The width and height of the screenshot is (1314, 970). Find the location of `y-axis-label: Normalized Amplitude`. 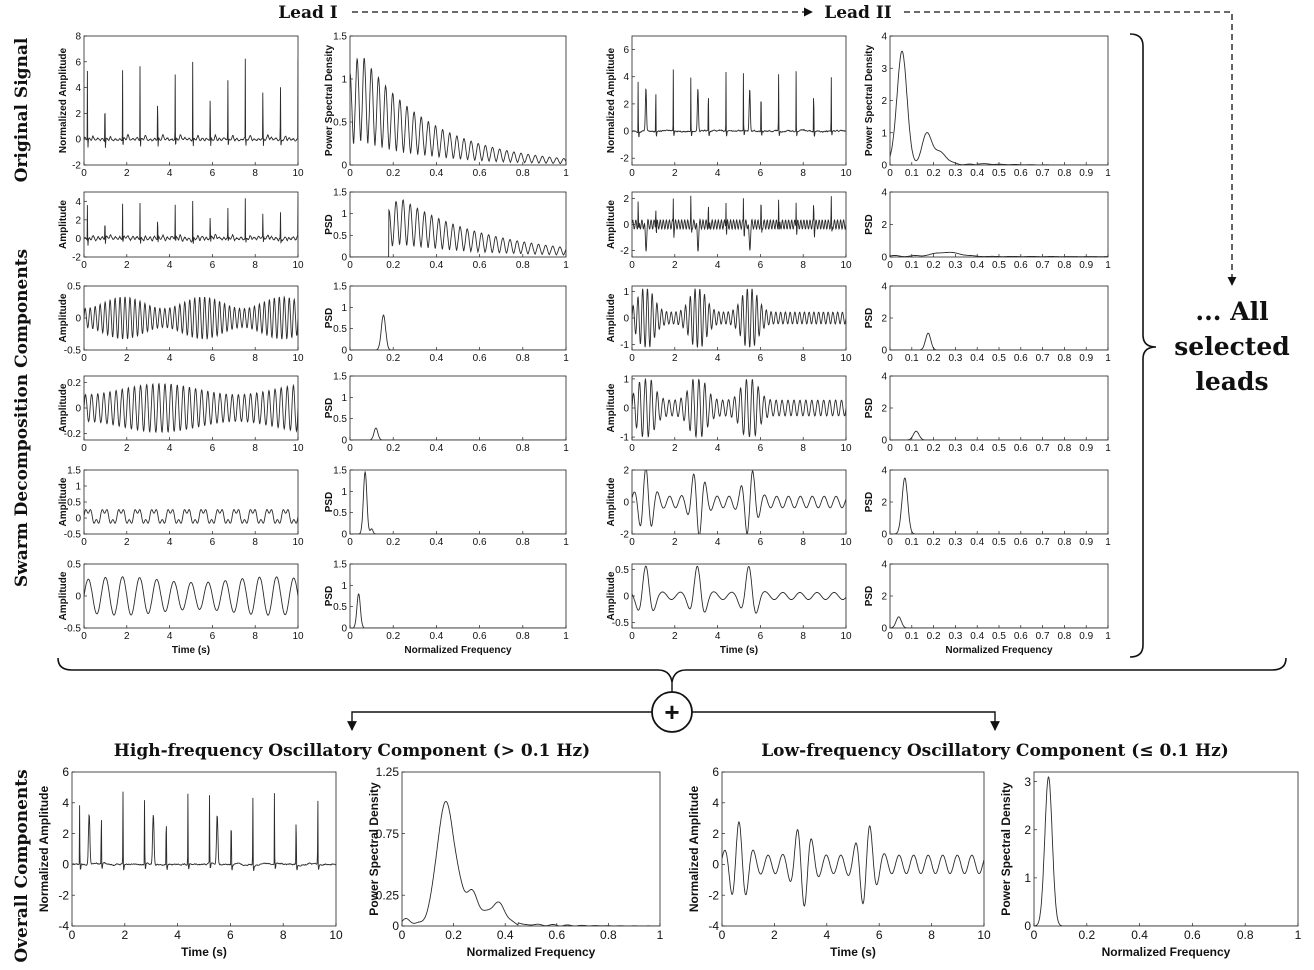

y-axis-label: Normalized Amplitude is located at coordinates (611, 100).